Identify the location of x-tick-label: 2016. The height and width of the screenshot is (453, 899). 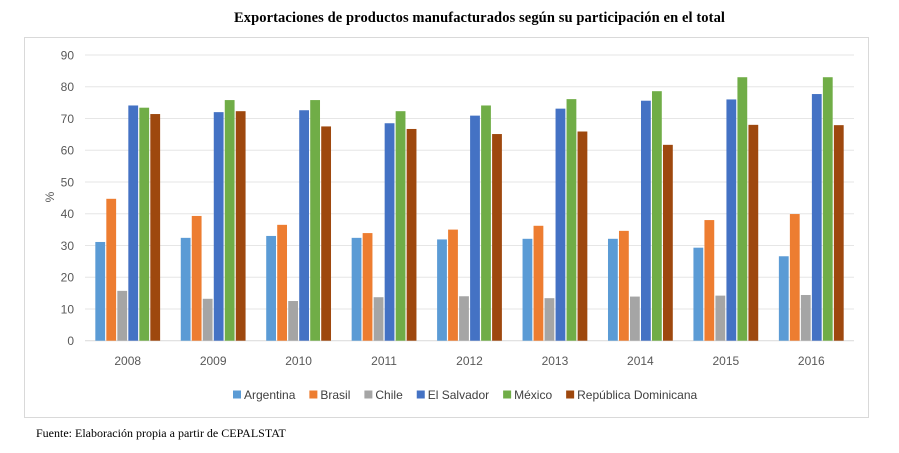
(811, 361).